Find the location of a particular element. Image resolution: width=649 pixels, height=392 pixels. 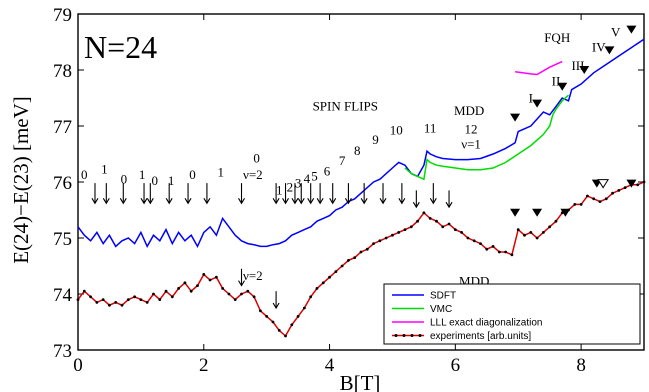

y-axis-label: E(24)−E(23) [meV] is located at coordinates (21, 180).